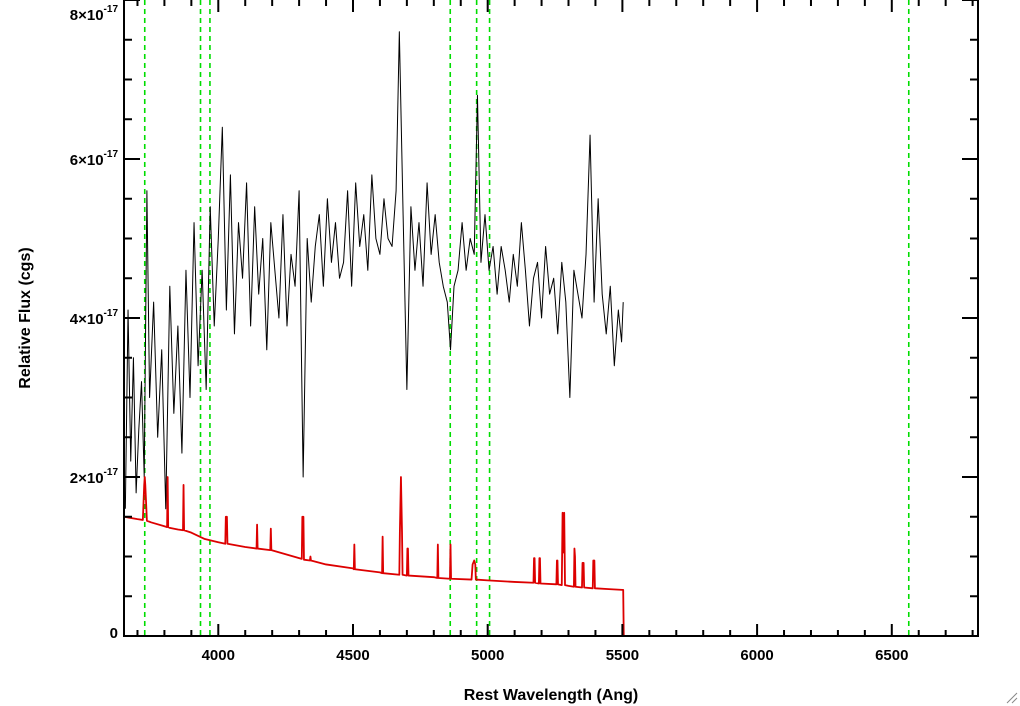  I want to click on y-tick-label: 4×10⁻¹⁷, so click(94, 318).